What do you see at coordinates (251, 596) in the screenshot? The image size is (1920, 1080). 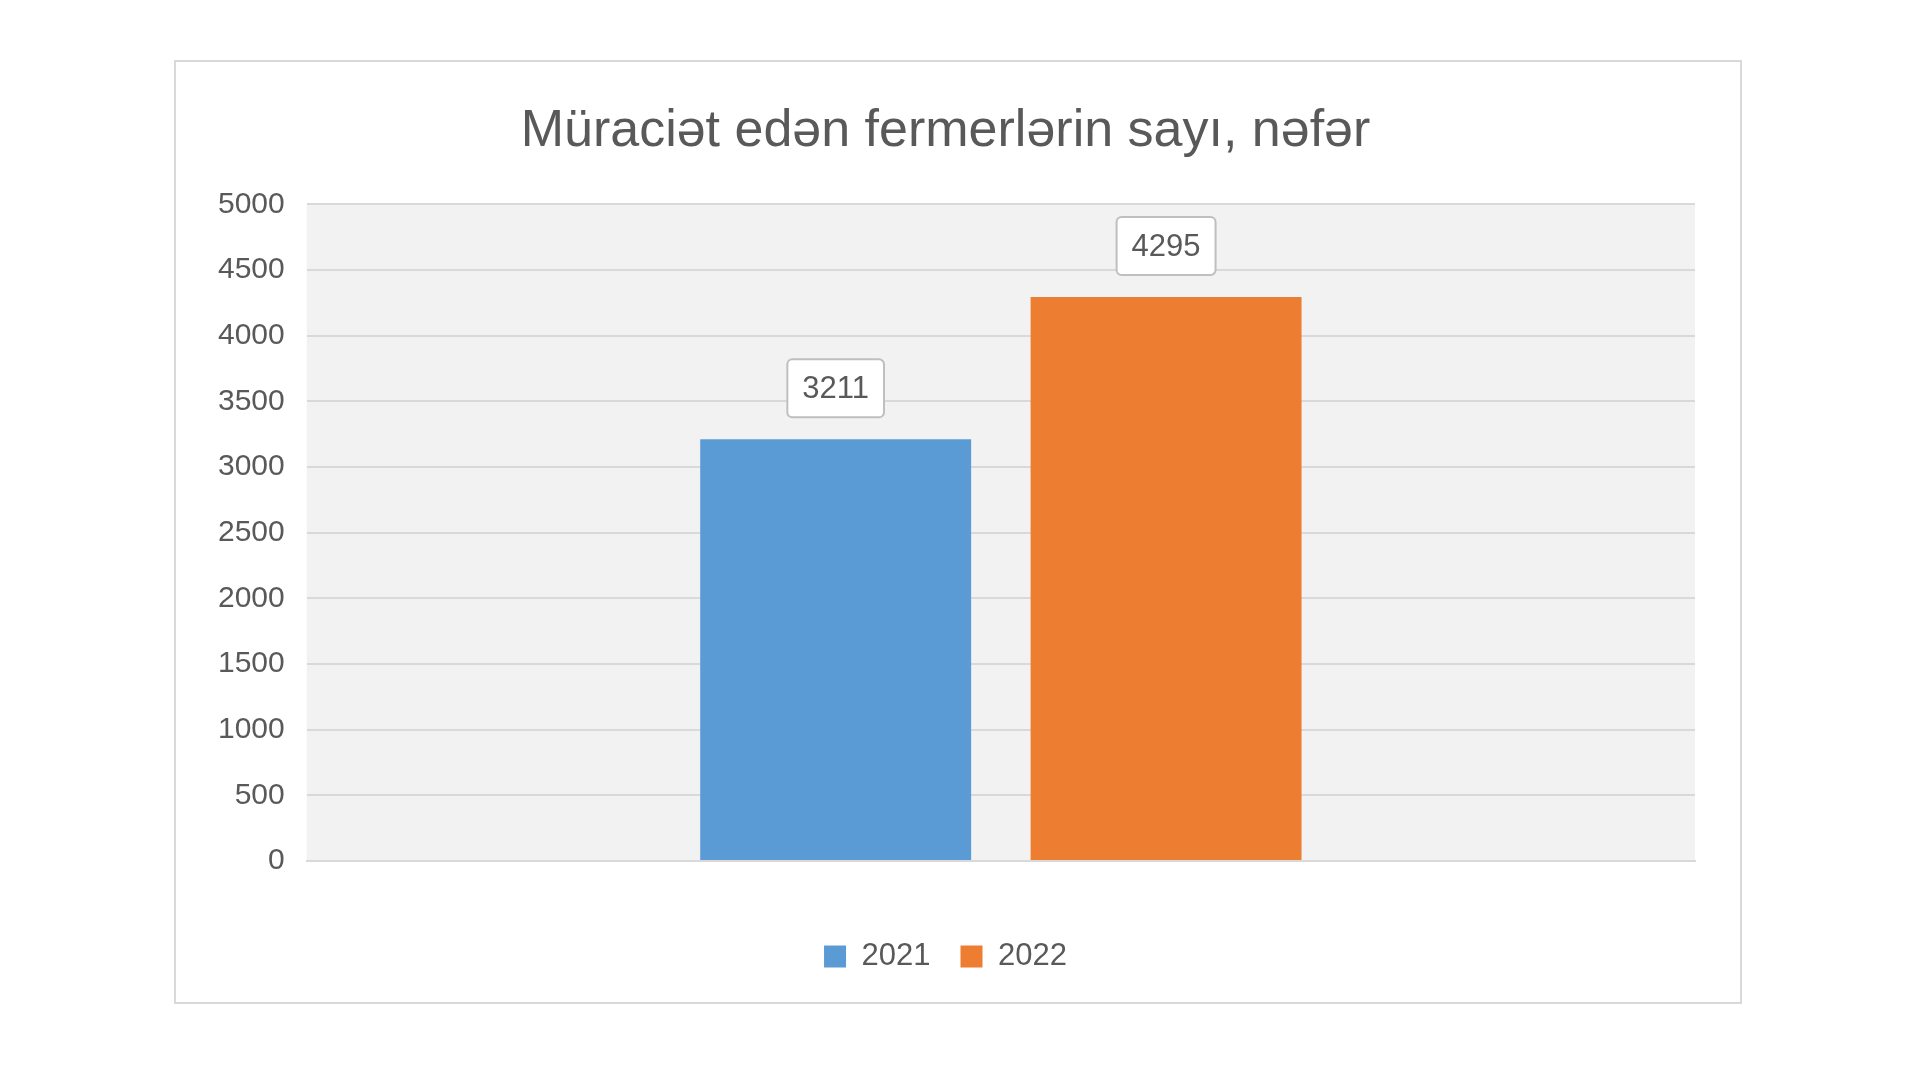 I see `y-tick-label: 2000` at bounding box center [251, 596].